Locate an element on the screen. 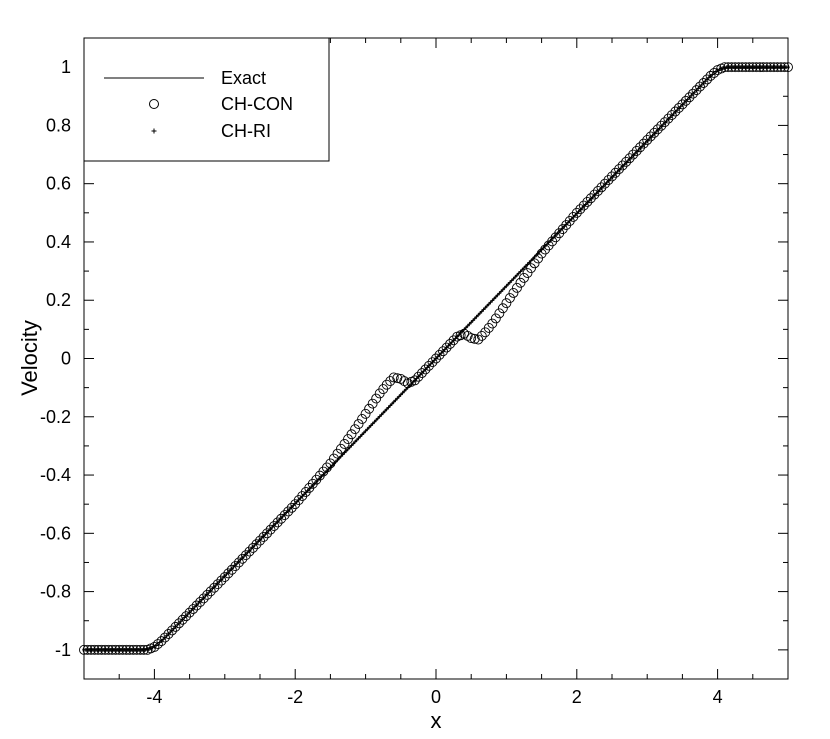  y-axis-title: Velocity is located at coordinates (29, 358).